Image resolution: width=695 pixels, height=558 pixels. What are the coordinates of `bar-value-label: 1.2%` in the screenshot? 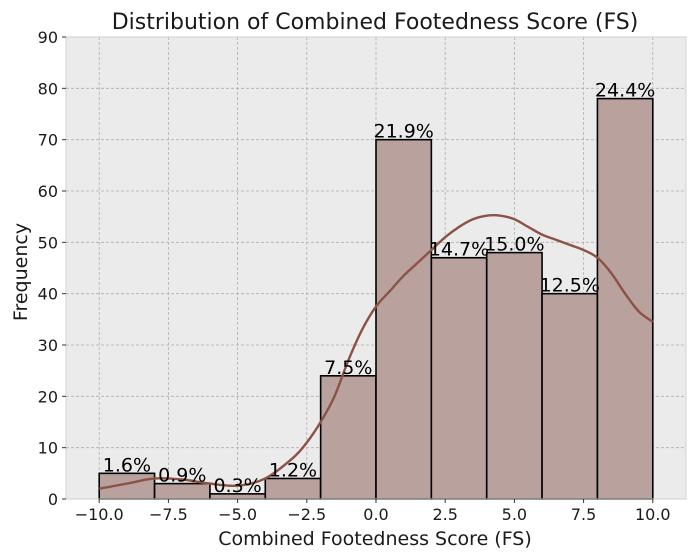 It's located at (293, 470).